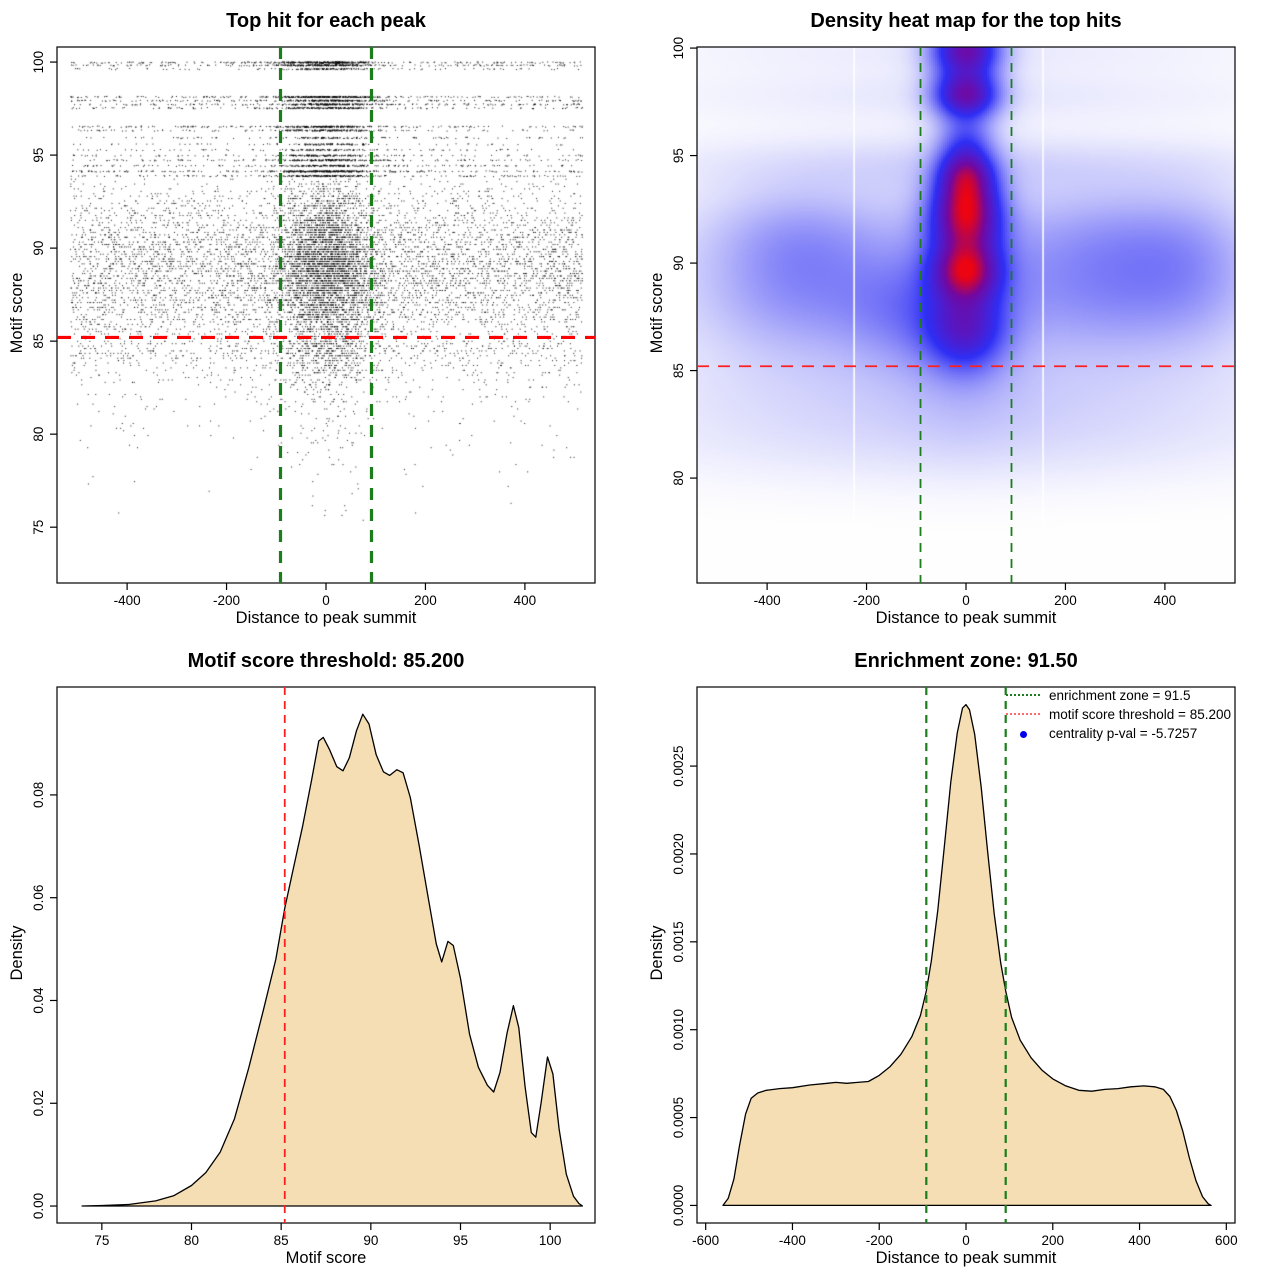  Describe the element at coordinates (281, 1240) in the screenshot. I see `x-tick-label: 85` at that location.